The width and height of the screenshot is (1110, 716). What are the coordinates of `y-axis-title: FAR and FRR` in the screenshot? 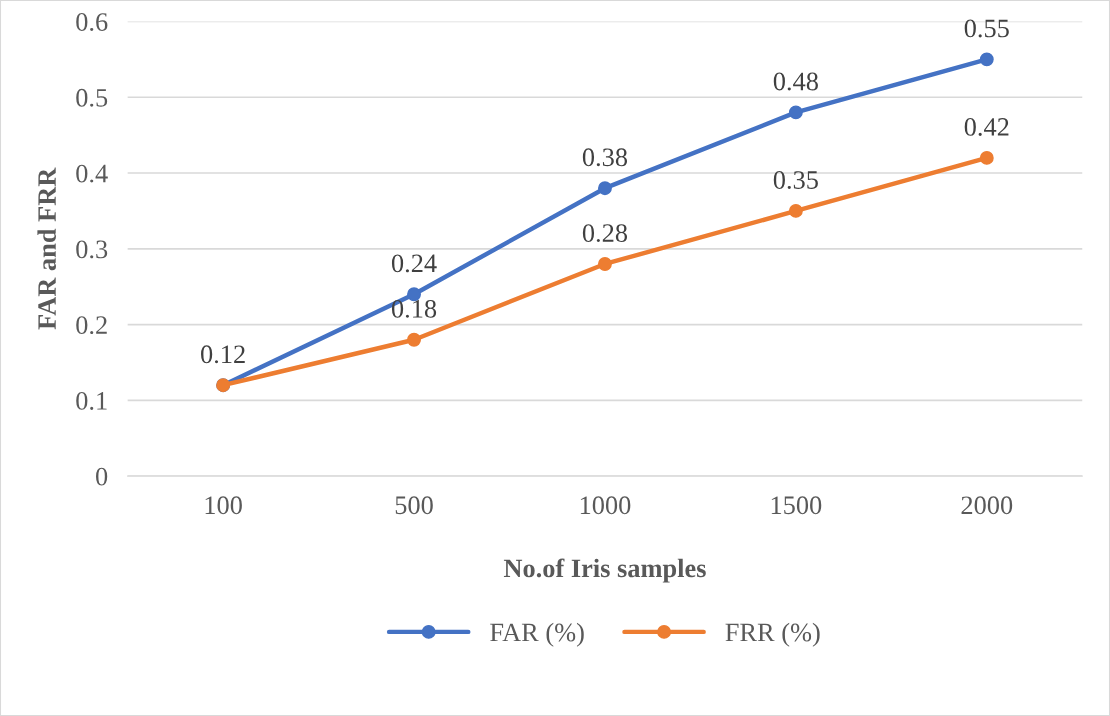 It's located at (46, 248).